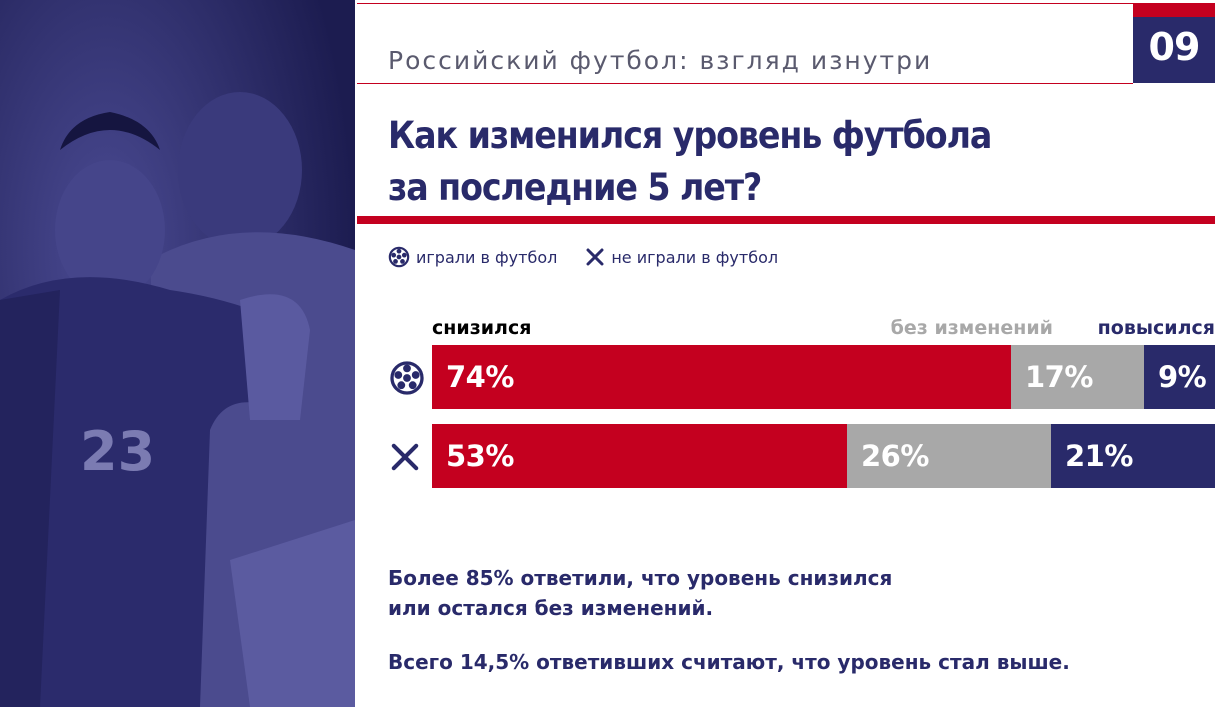 This screenshot has width=1218, height=707. I want to click on legend-item-played: играли в футбол, so click(472, 257).